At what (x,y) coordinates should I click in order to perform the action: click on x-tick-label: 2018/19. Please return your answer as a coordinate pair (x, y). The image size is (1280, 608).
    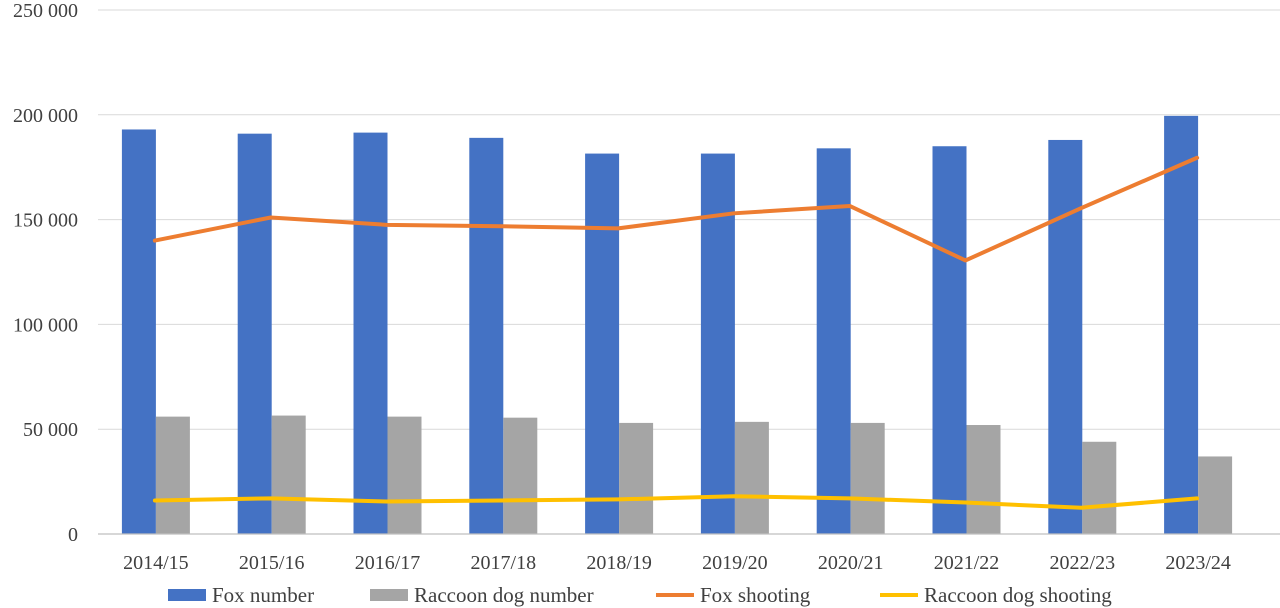
    Looking at the image, I should click on (619, 563).